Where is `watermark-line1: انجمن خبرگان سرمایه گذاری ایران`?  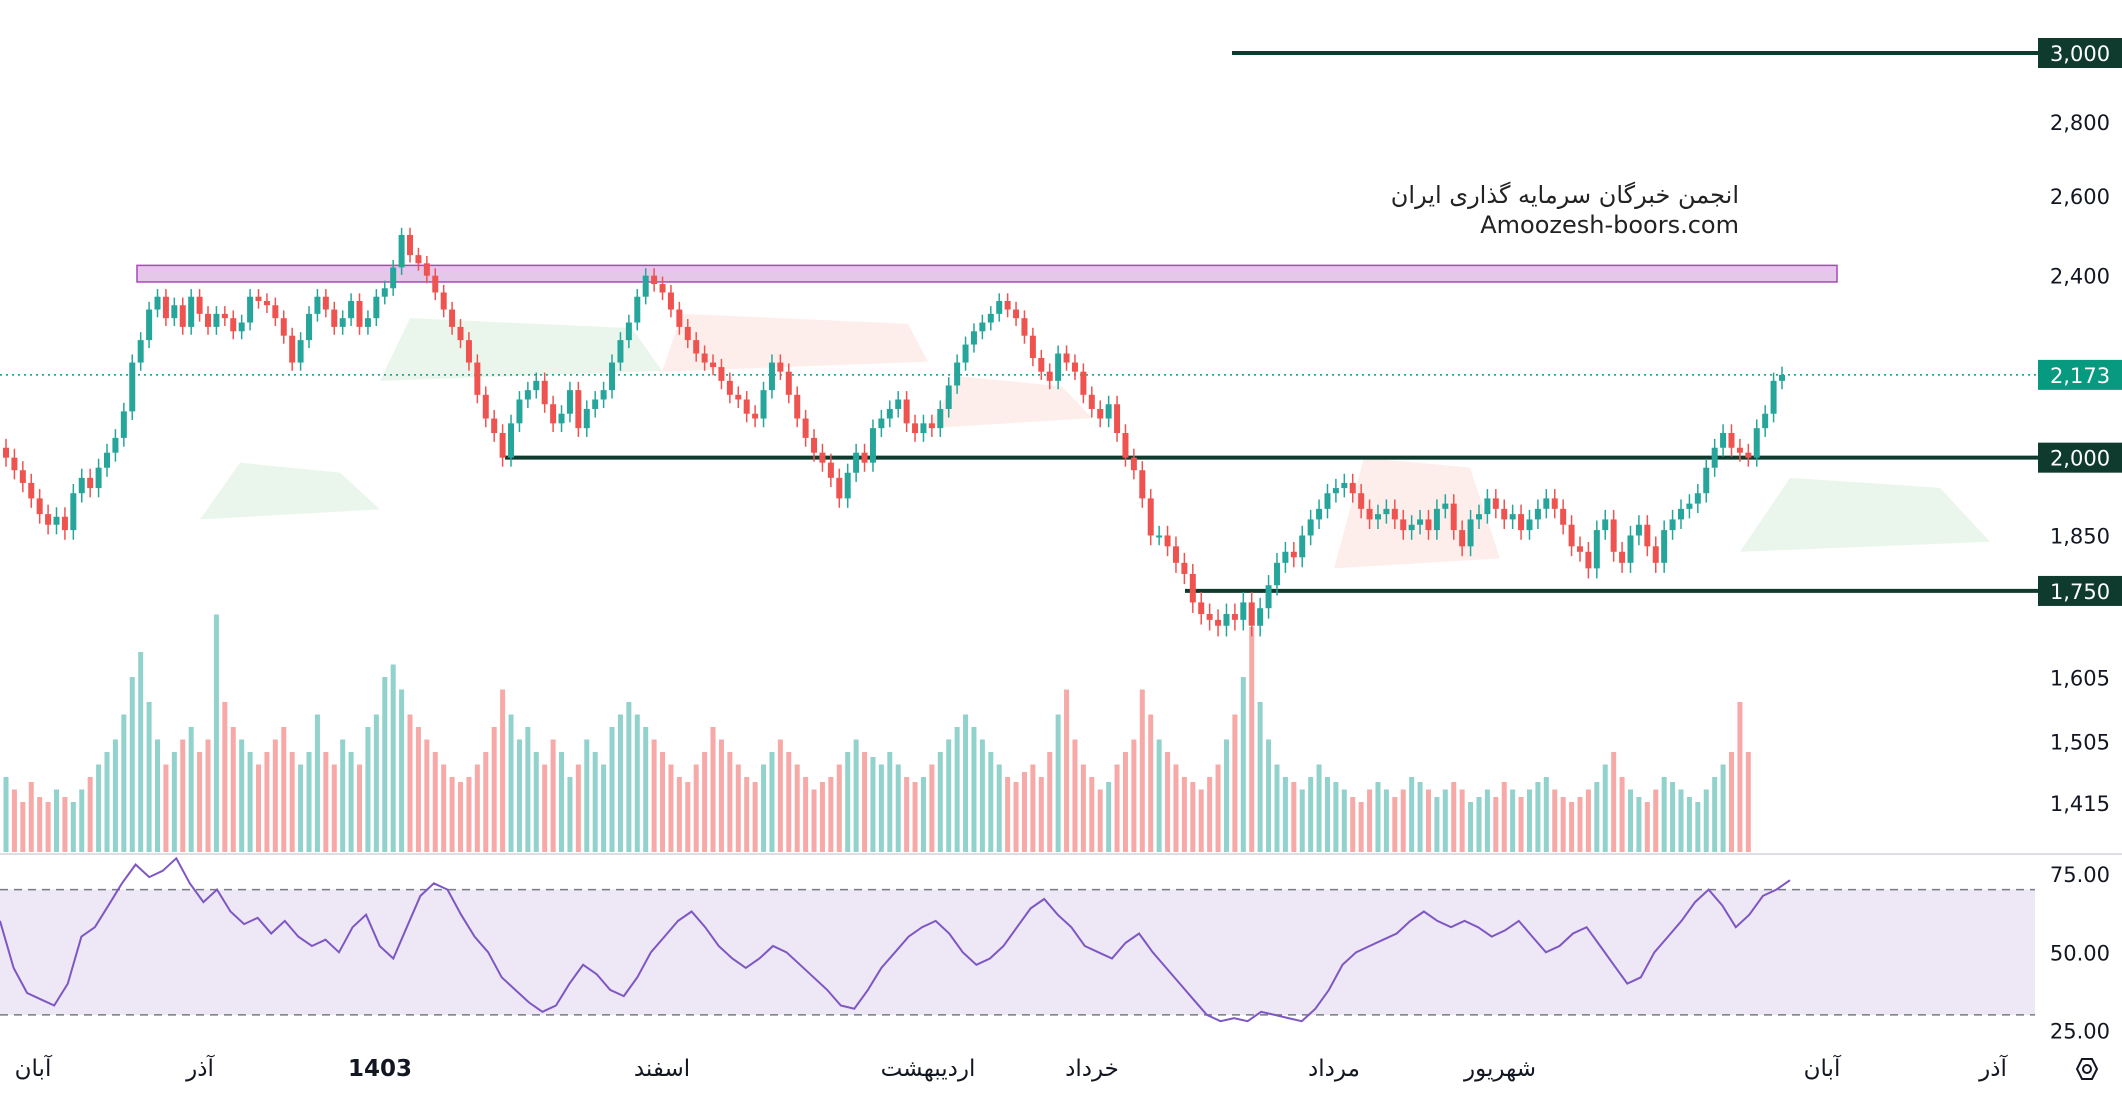
watermark-line1: انجمن خبرگان سرمایه گذاری ایران is located at coordinates (1564, 195).